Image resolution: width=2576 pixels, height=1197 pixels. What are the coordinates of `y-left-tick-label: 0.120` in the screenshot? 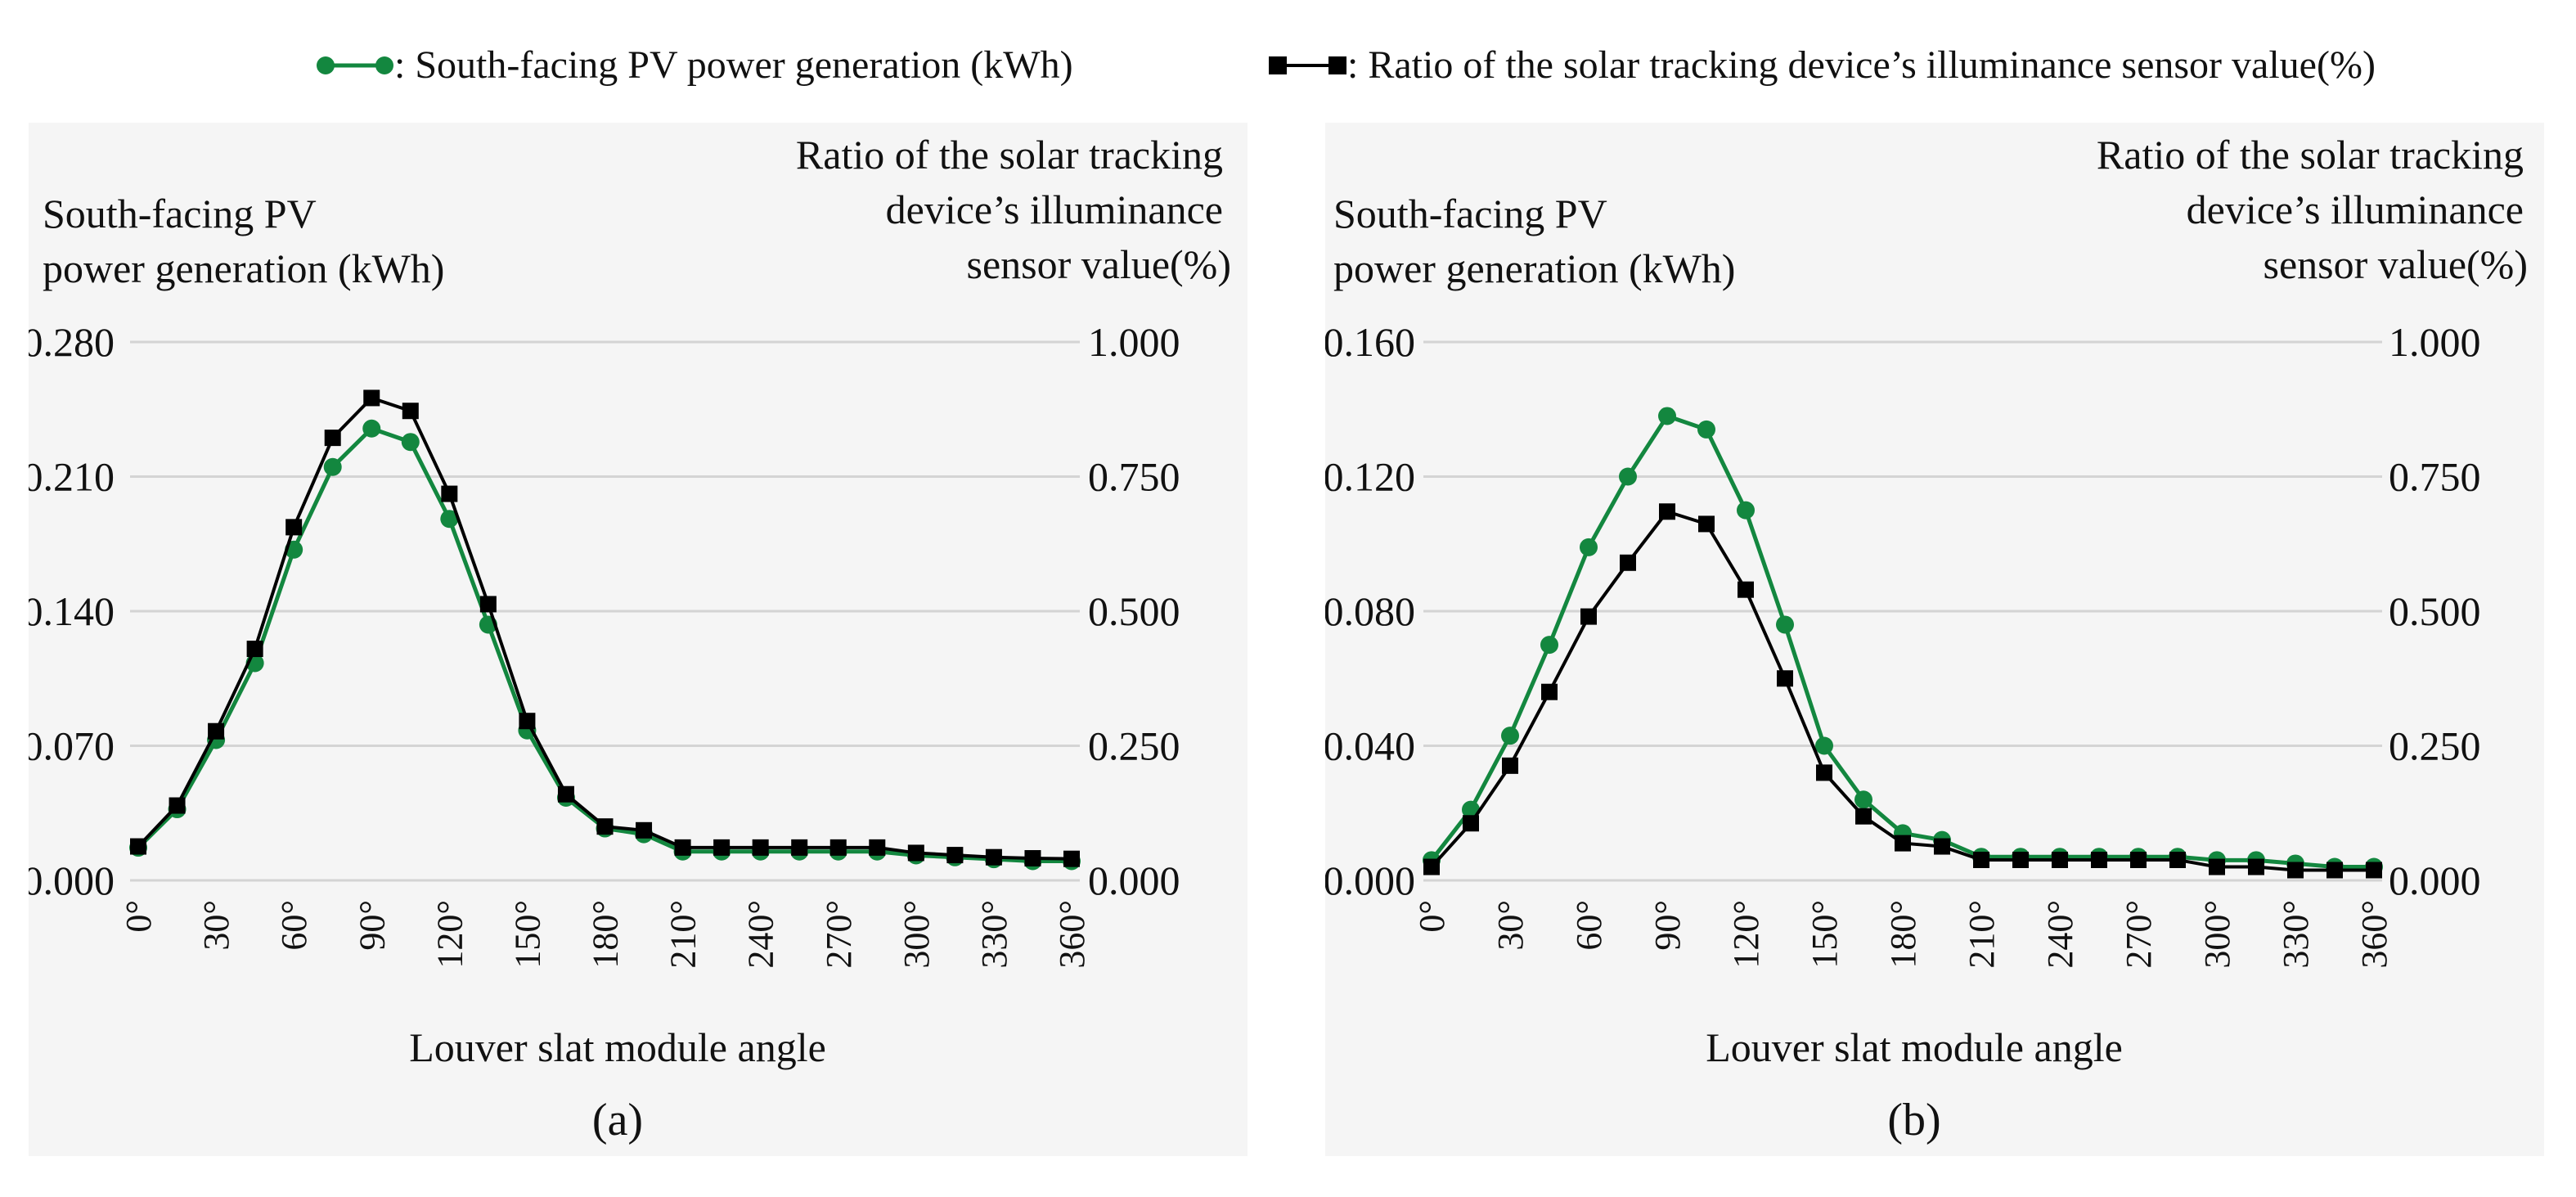 It's located at (1370, 477).